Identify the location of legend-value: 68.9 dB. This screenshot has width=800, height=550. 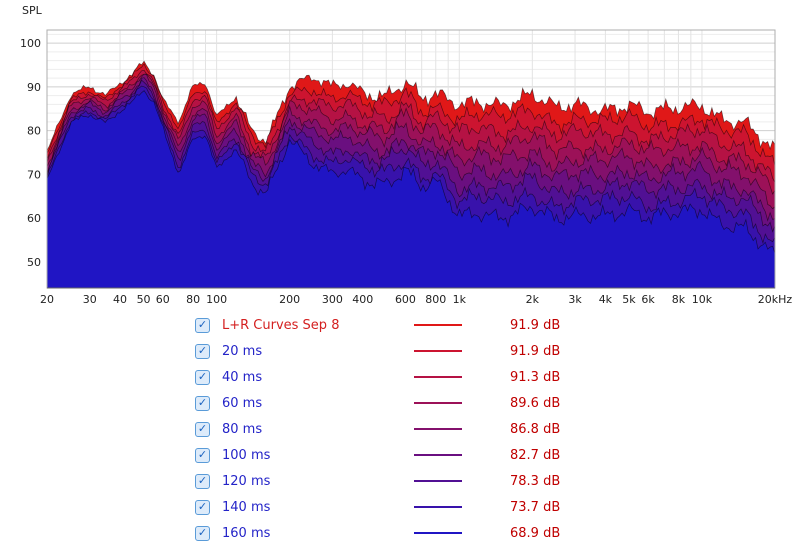
(535, 533).